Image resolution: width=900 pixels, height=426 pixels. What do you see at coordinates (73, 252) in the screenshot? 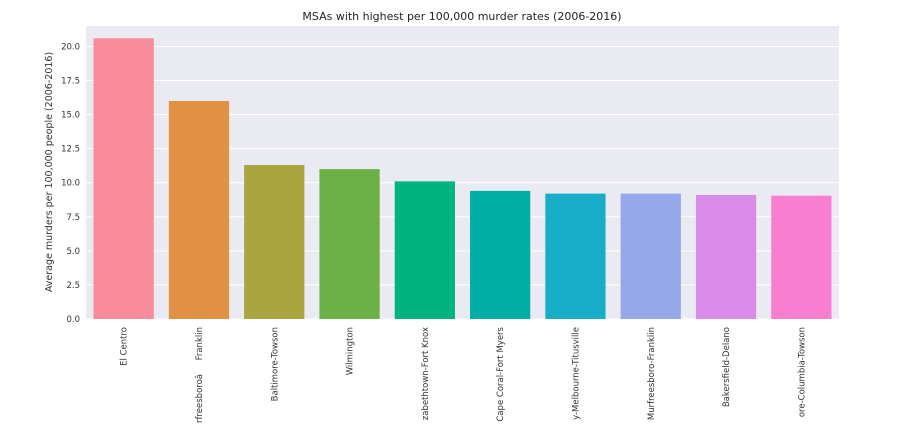
I see `y-tick-label: 5.0` at bounding box center [73, 252].